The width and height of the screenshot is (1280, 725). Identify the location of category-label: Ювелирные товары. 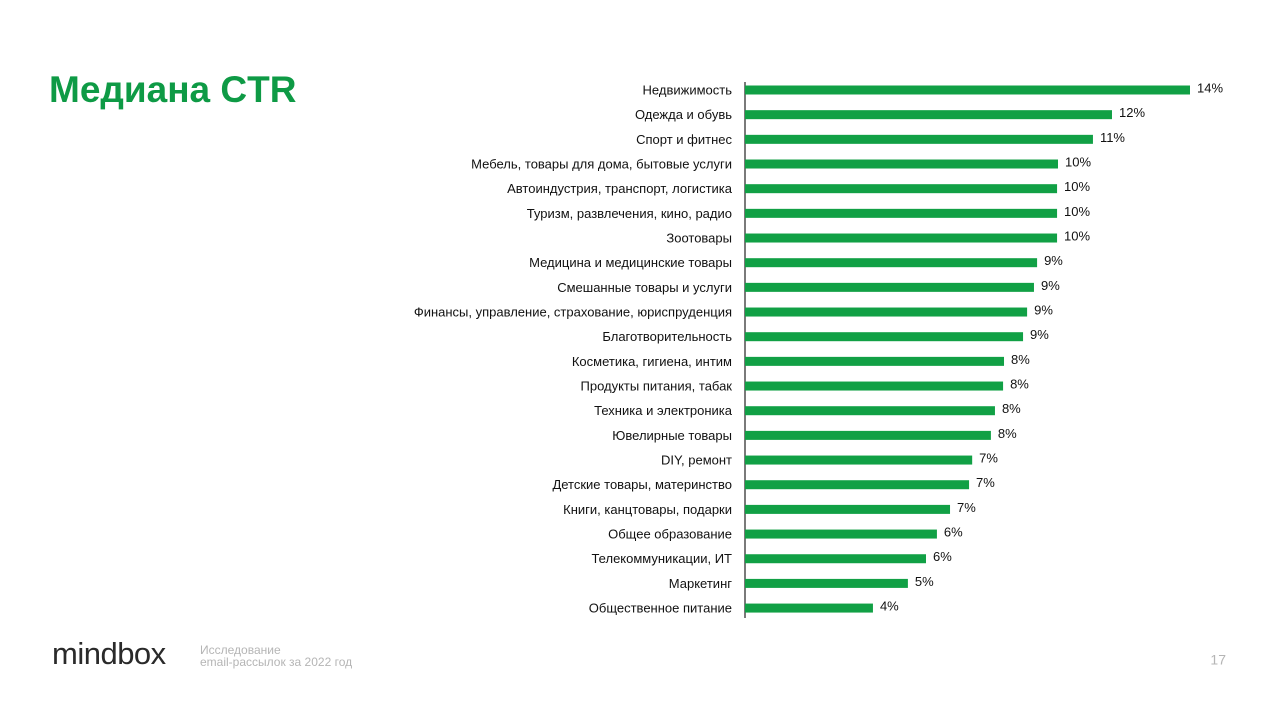
(672, 435).